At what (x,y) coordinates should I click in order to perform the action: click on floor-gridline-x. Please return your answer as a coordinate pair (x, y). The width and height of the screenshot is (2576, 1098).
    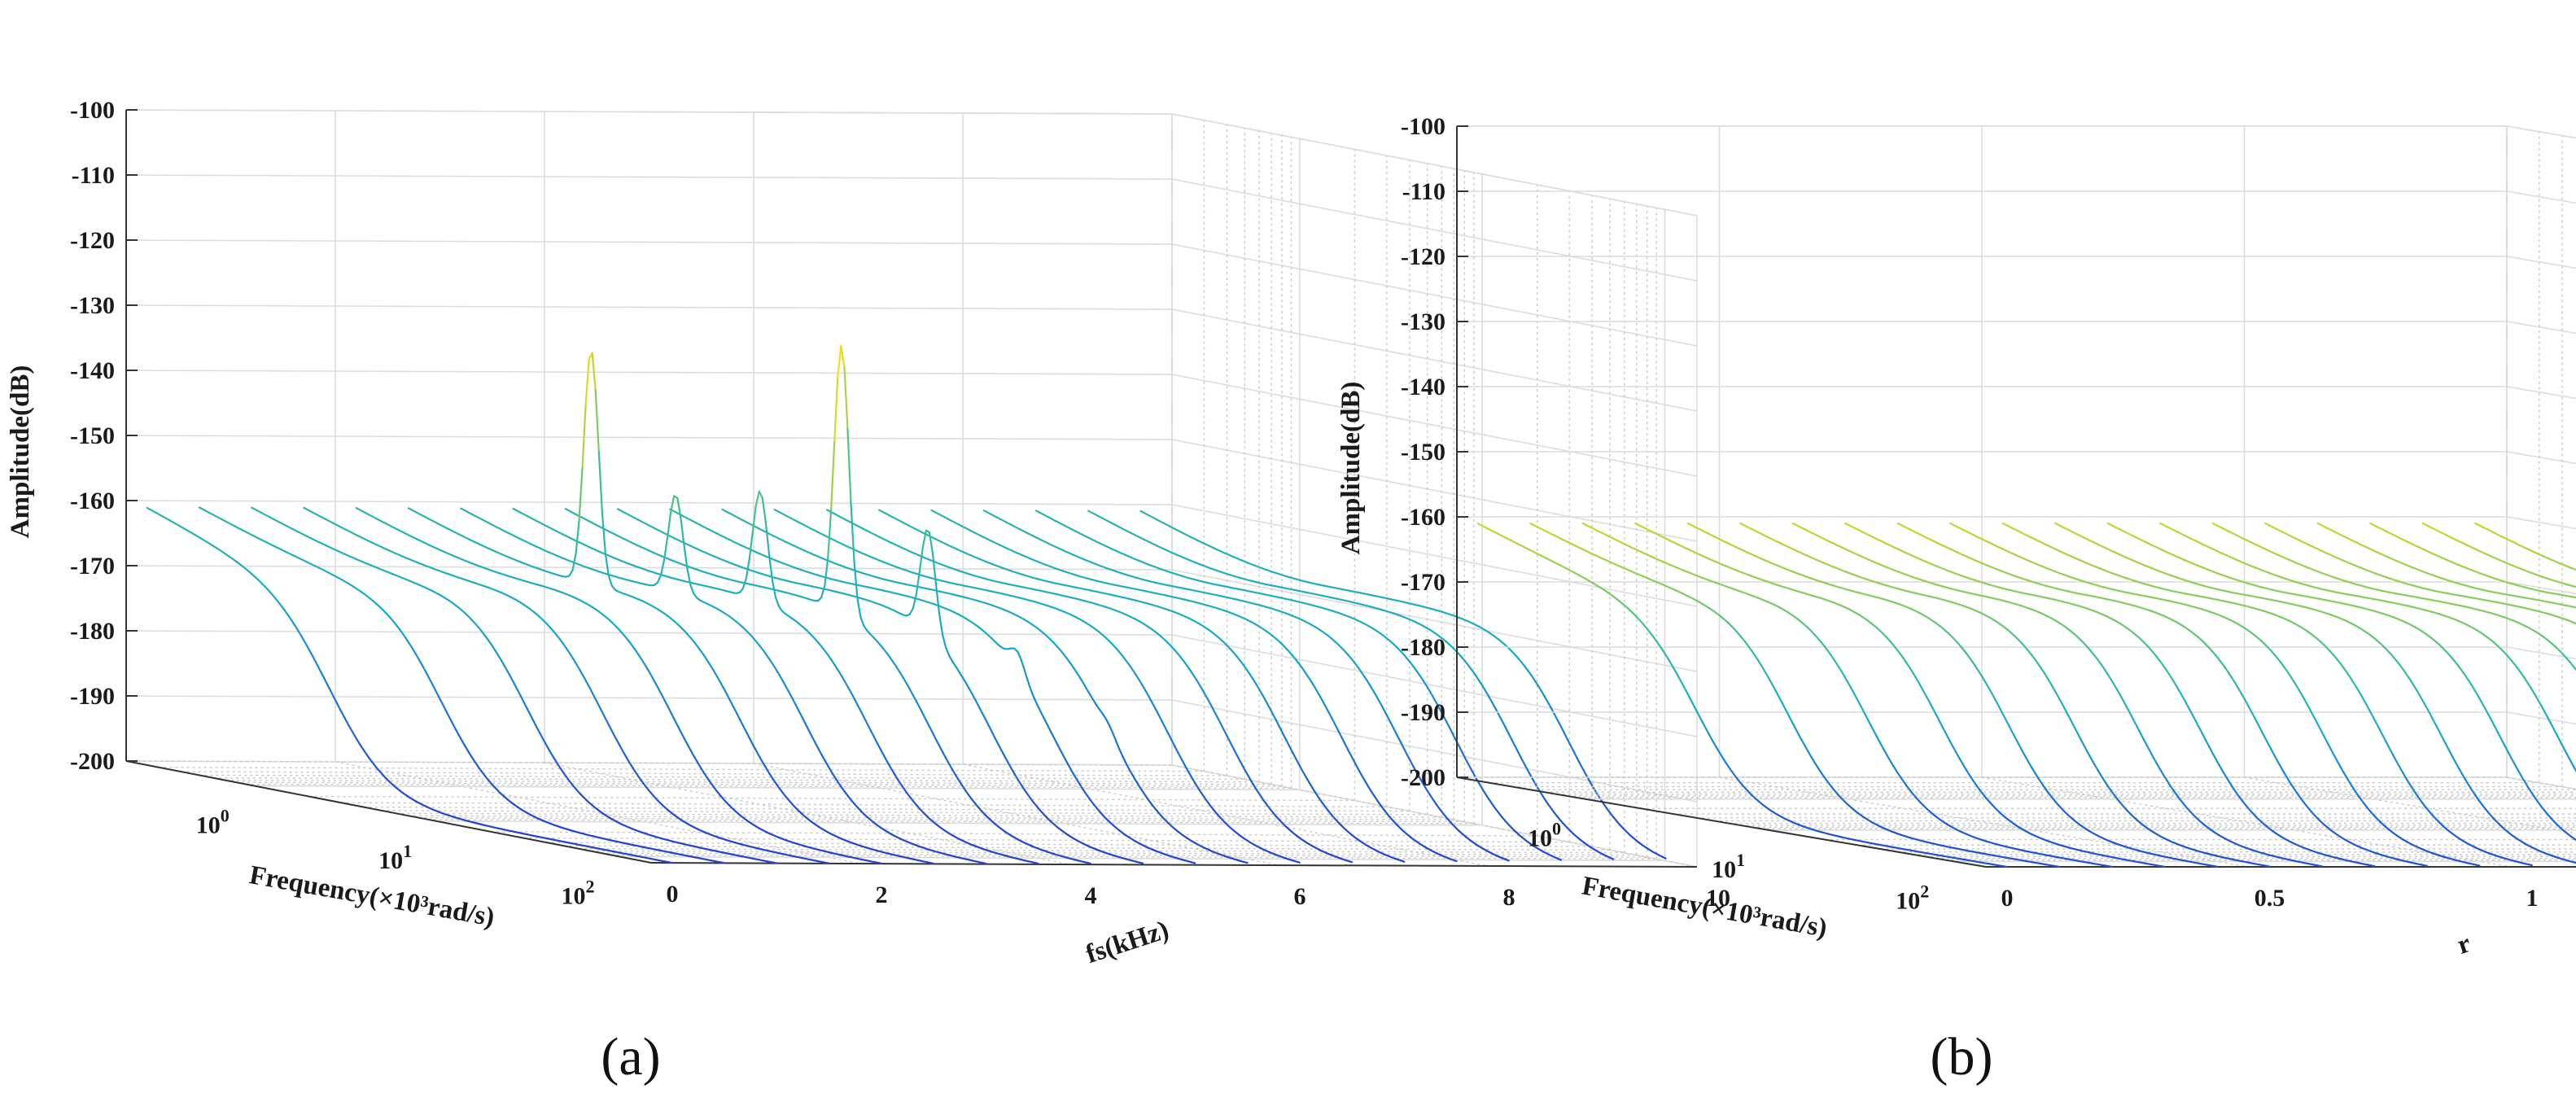
    Looking at the image, I should click on (776, 788).